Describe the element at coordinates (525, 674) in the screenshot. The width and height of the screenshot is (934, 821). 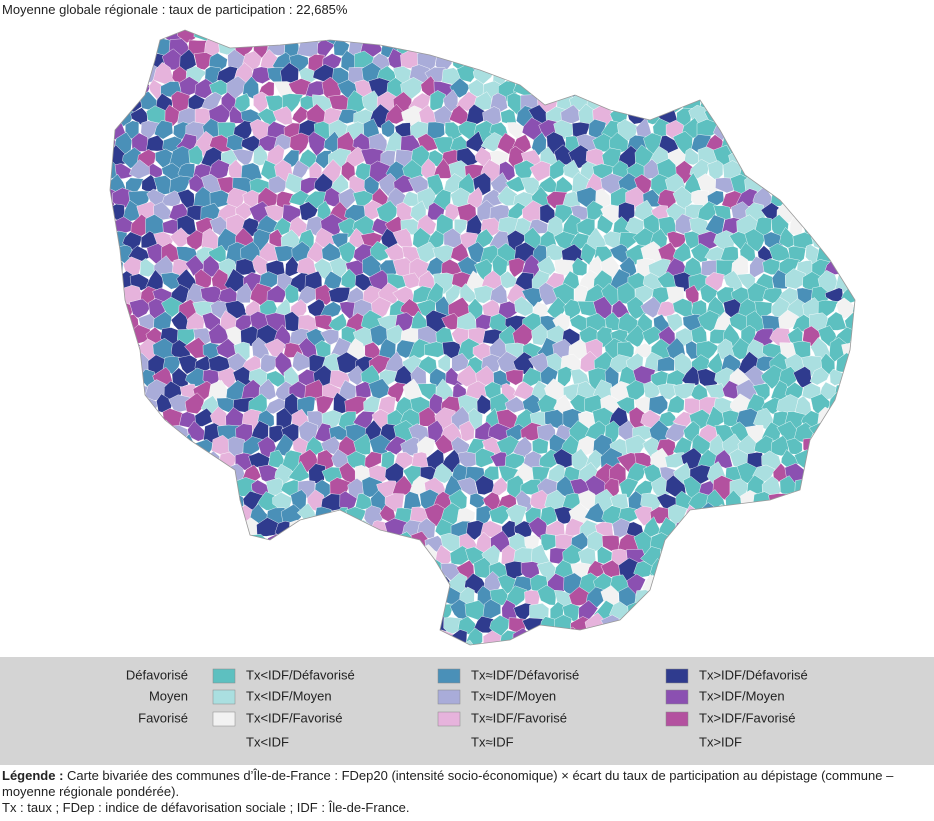
I see `legend-label: Tx≈IDF/Défavorisé` at that location.